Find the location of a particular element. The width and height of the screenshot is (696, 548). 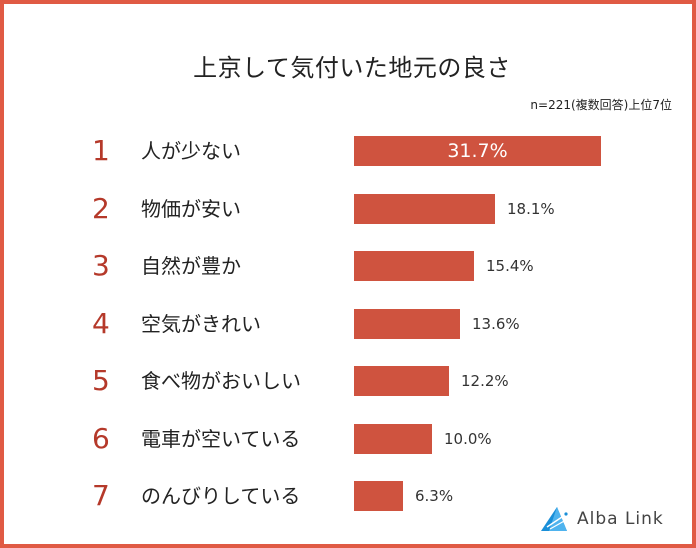

value-label: 31.7% is located at coordinates (477, 151).